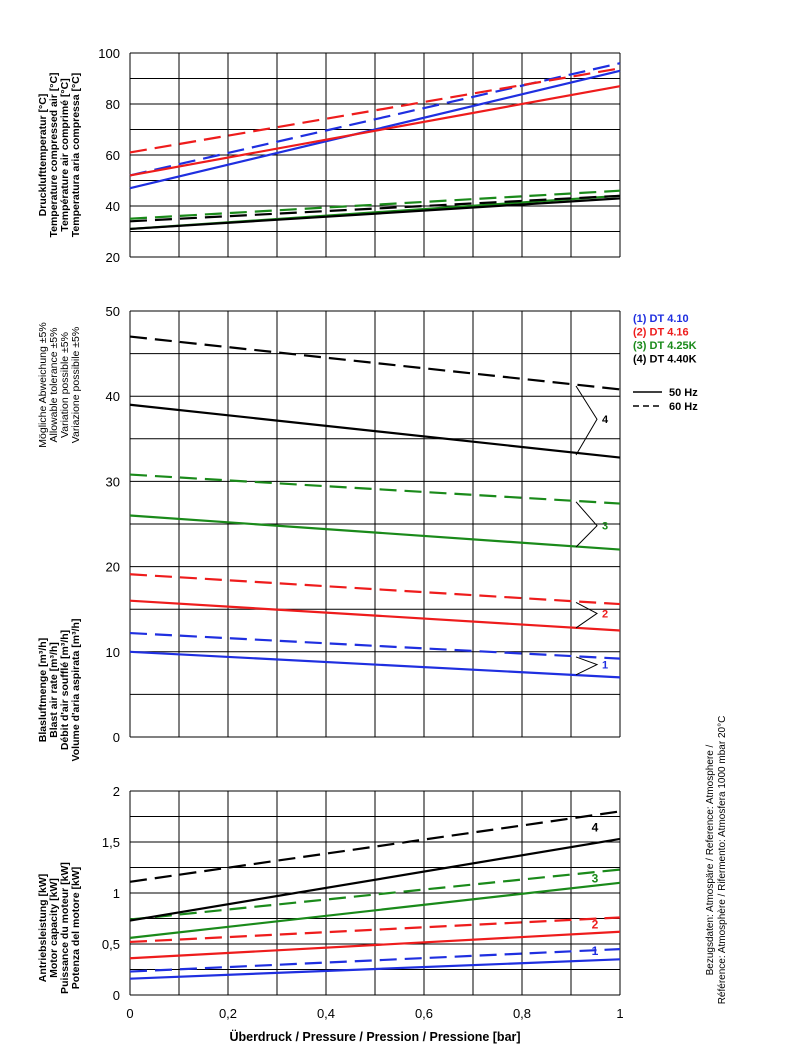  I want to click on y-axis-label: Motor capacity [kW], so click(54, 928).